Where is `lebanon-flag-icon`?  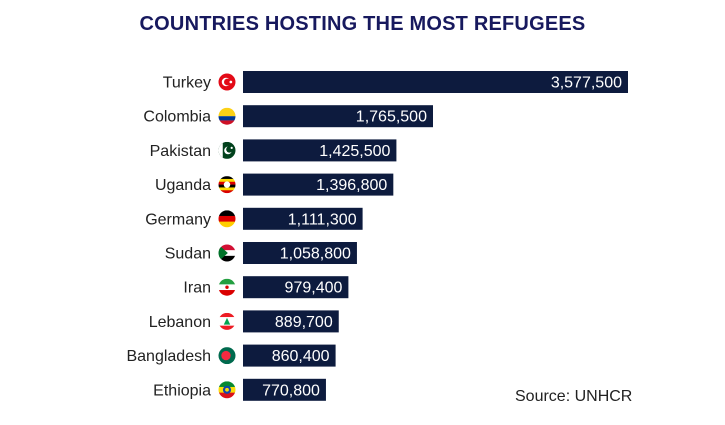
lebanon-flag-icon is located at coordinates (227, 321).